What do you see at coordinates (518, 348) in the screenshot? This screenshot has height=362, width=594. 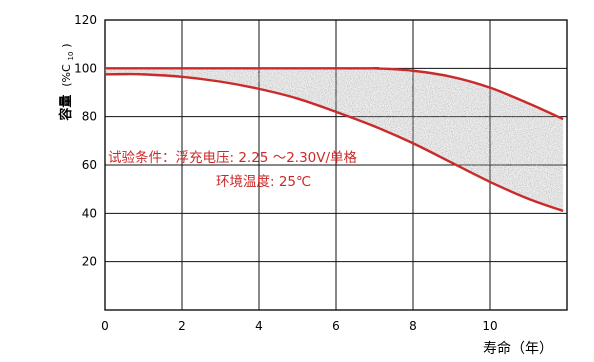 I see `x-axis-label: 寿命（年）` at bounding box center [518, 348].